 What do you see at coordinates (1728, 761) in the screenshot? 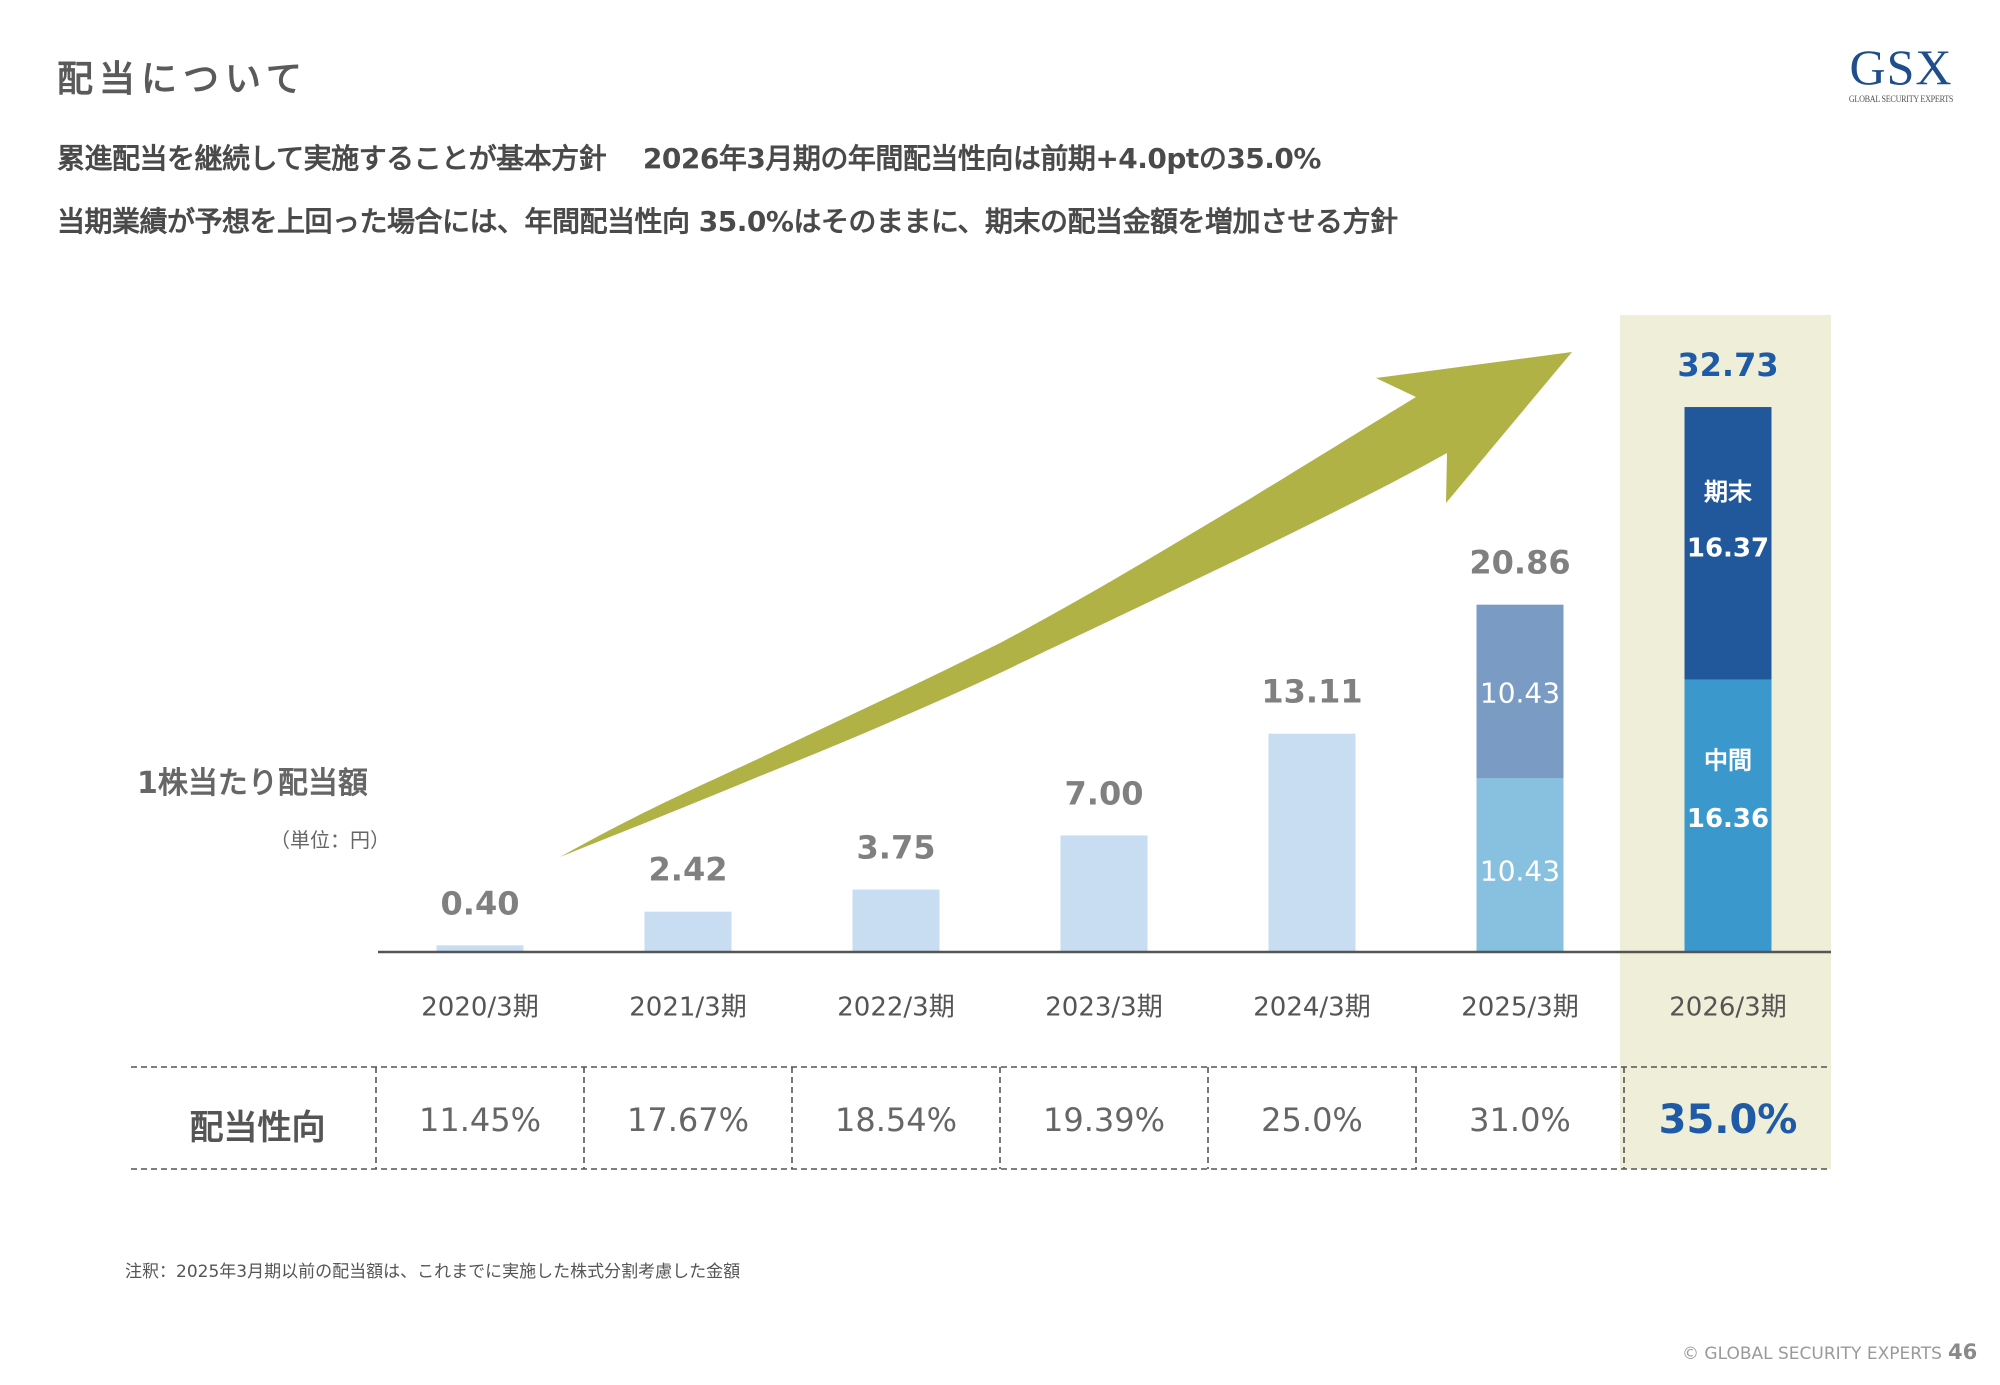
I see `segment-name-interim: 中間` at bounding box center [1728, 761].